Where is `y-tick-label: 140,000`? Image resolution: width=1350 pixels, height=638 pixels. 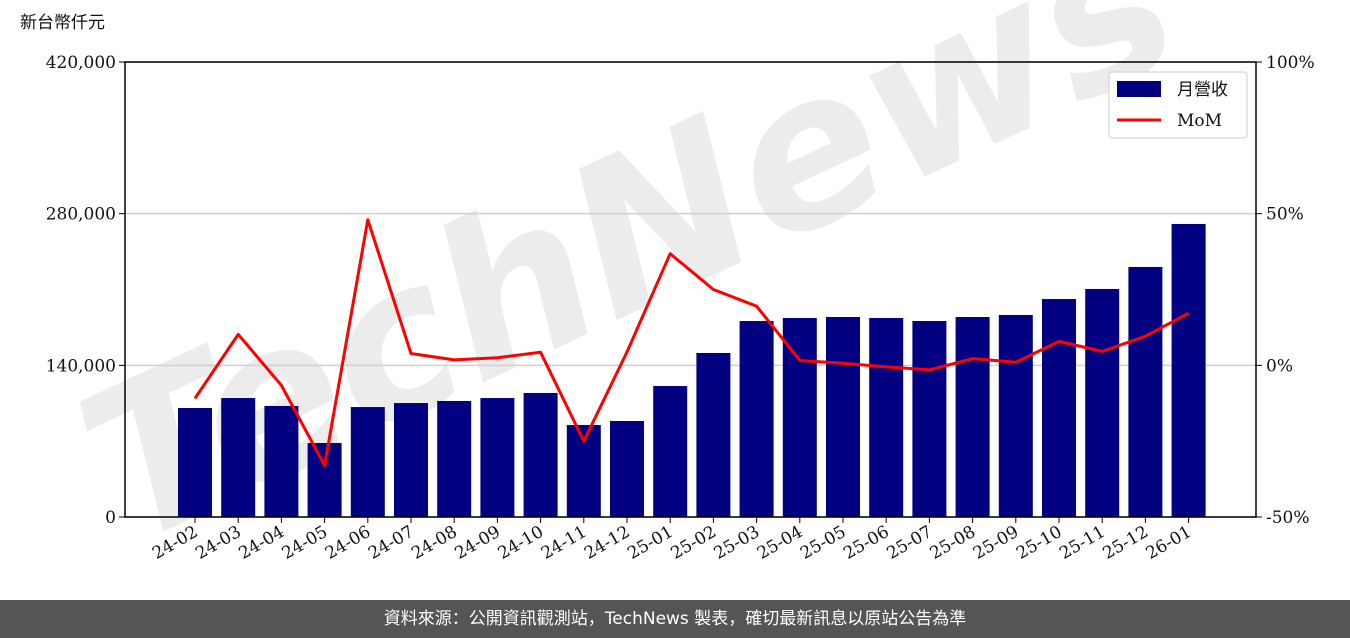 y-tick-label: 140,000 is located at coordinates (81, 366).